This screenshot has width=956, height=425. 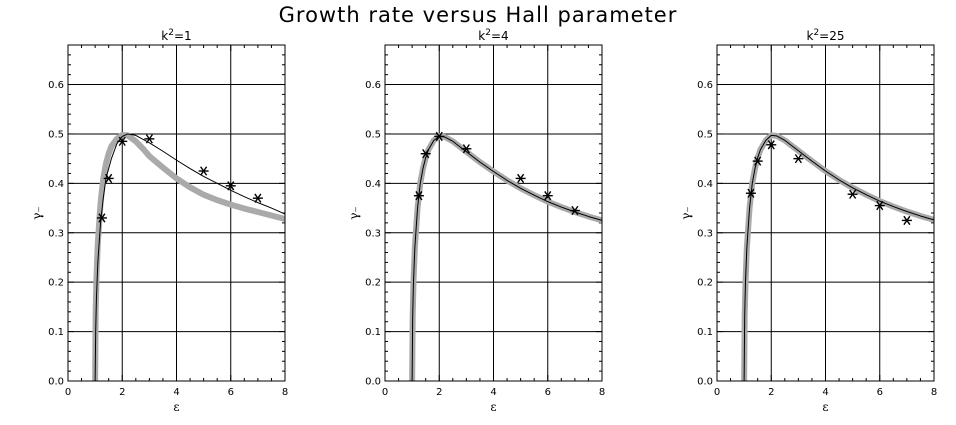 I want to click on panel-title: k2=1, so click(x=176, y=35).